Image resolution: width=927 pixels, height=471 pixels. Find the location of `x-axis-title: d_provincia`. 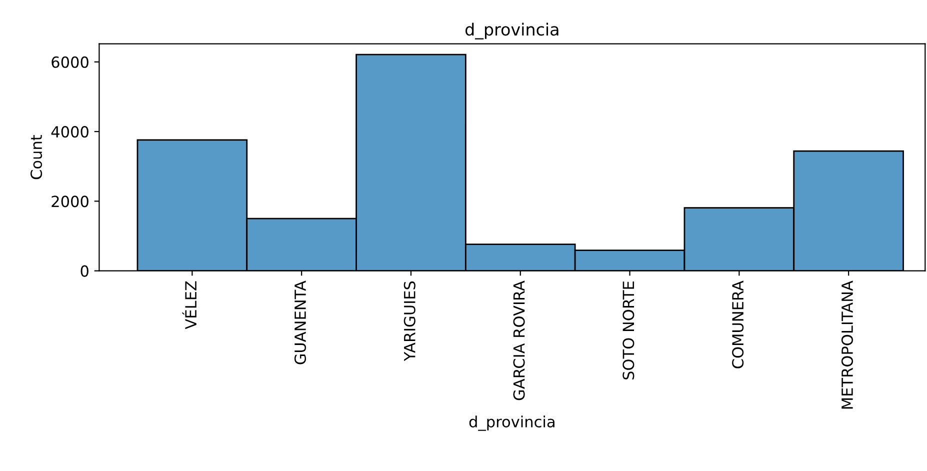

x-axis-title: d_provincia is located at coordinates (511, 423).